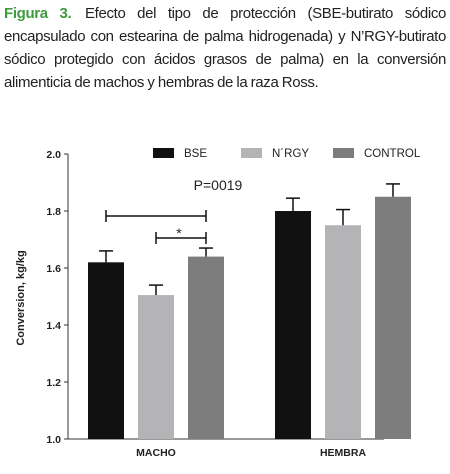 Image resolution: width=450 pixels, height=474 pixels. Describe the element at coordinates (343, 453) in the screenshot. I see `x-tick-label: HEMBRA` at that location.